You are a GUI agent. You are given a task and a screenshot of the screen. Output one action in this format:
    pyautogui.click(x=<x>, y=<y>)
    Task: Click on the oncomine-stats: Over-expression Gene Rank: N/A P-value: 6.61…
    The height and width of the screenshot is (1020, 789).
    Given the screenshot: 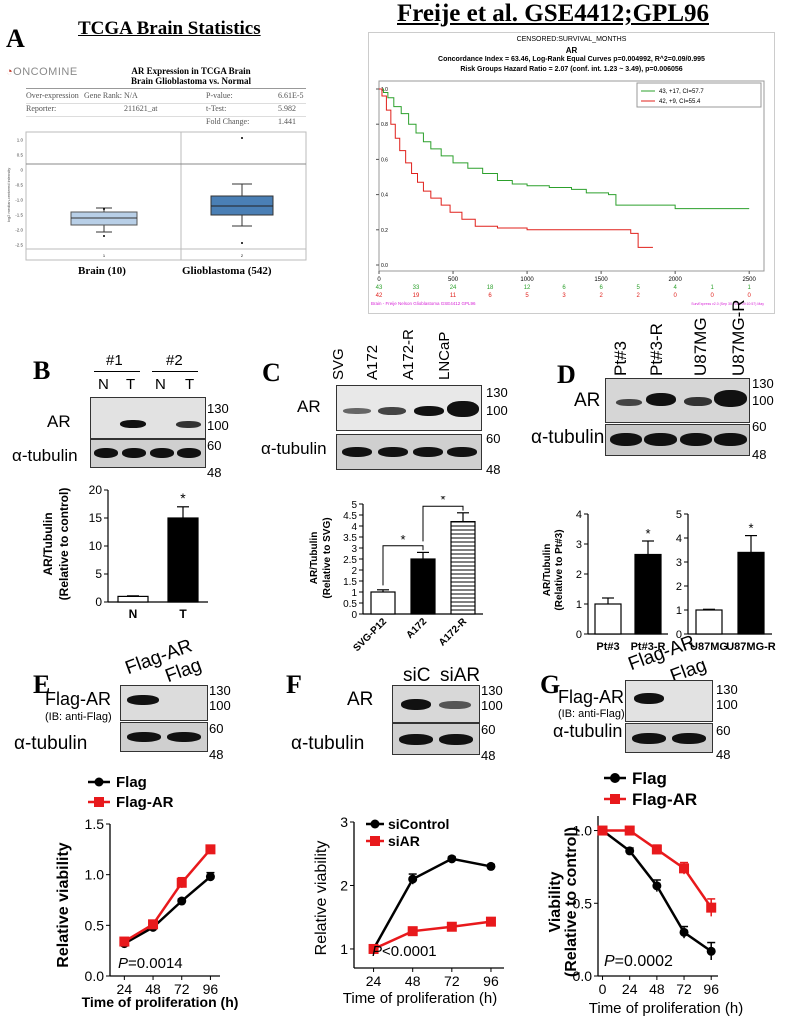 What is the action you would take?
    pyautogui.click(x=166, y=110)
    